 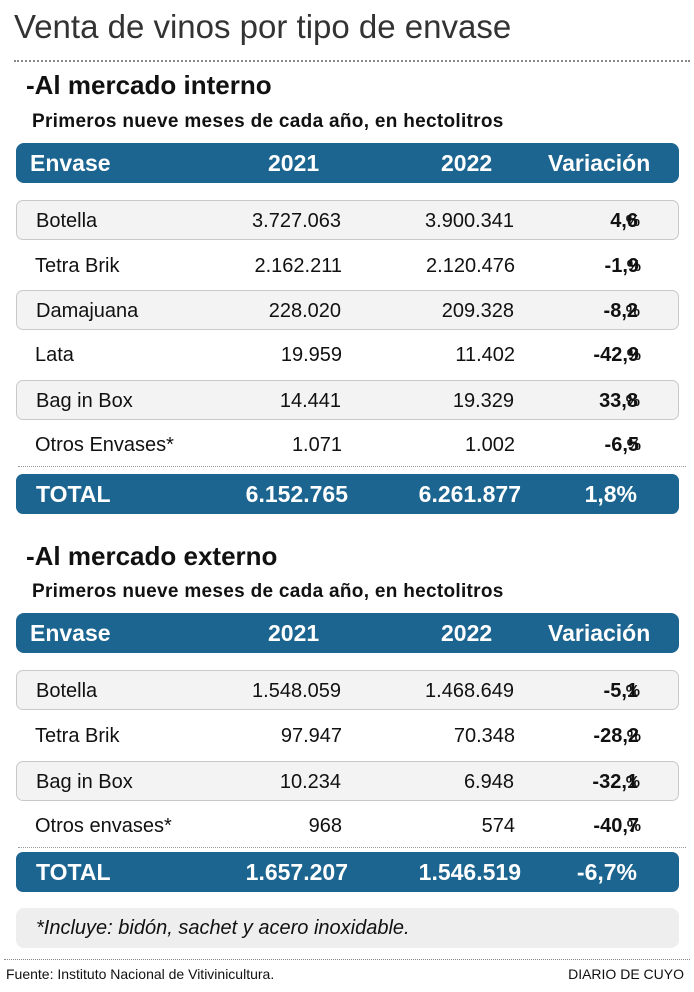 What do you see at coordinates (347, 690) in the screenshot?
I see `table-row: Botella 1.548.059 1.468.649 -5,1 %` at bounding box center [347, 690].